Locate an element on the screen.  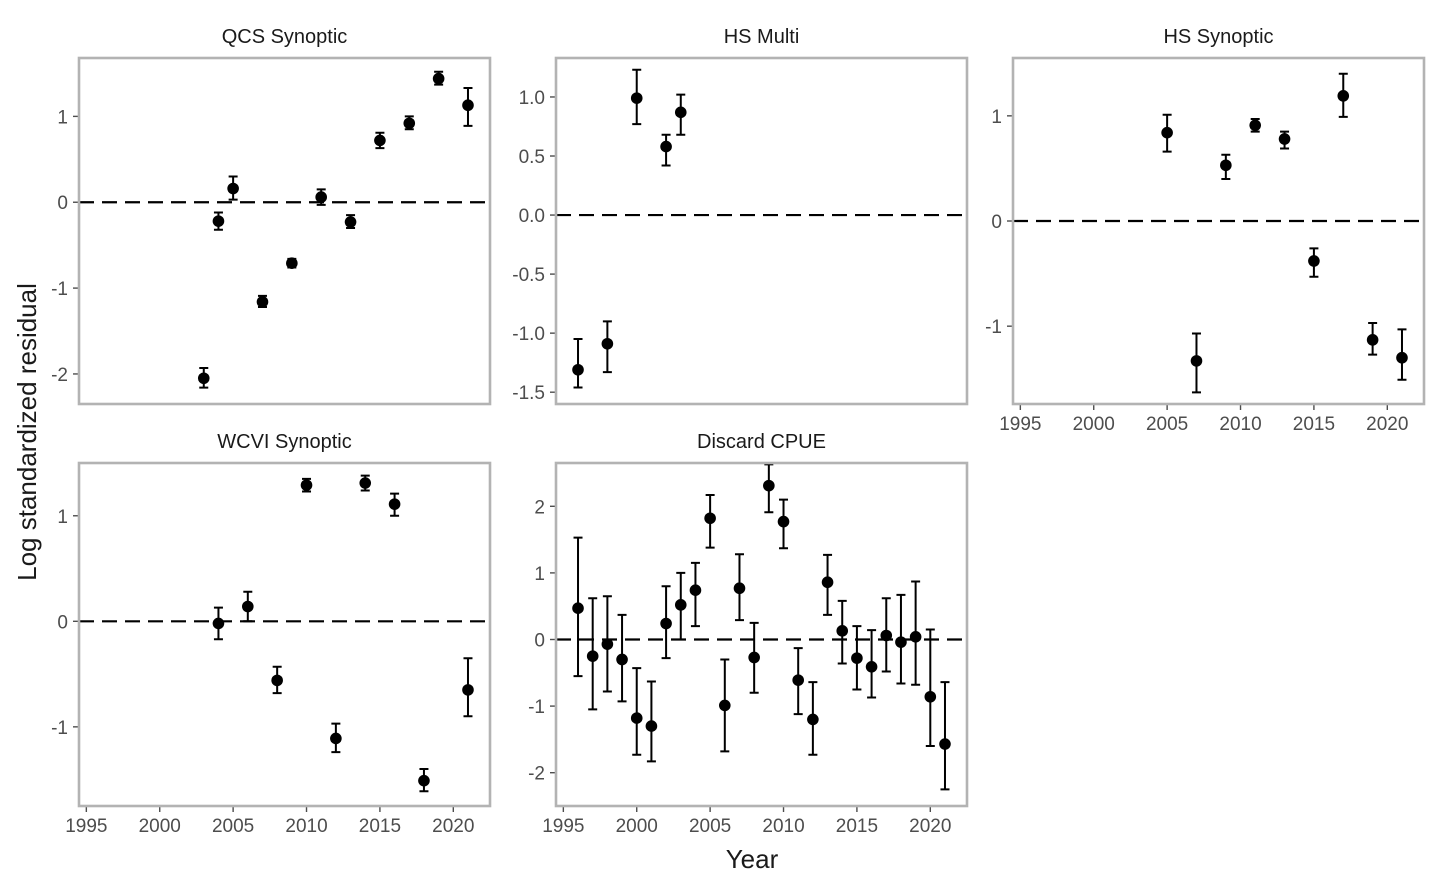
y-tick-label: 0.5 is located at coordinates (532, 157).